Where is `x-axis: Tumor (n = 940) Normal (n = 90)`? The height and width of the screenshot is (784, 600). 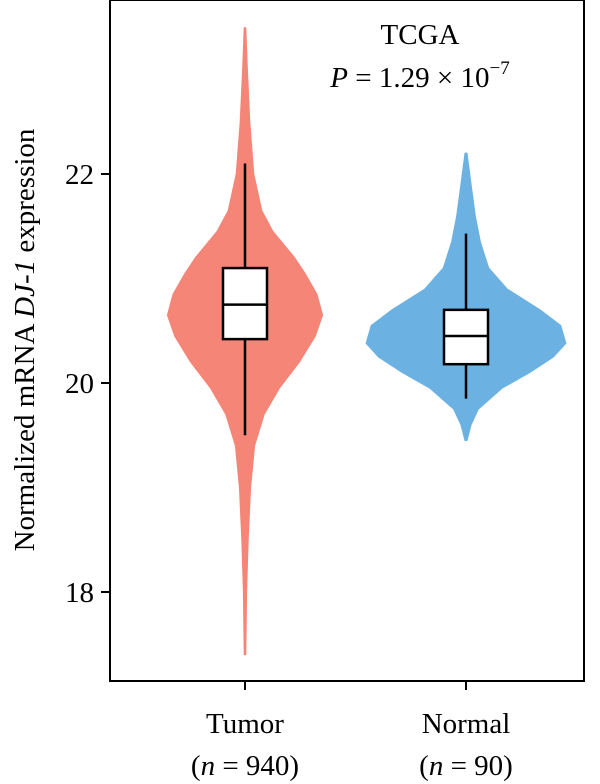
x-axis: Tumor (n = 940) Normal (n = 90) is located at coordinates (352, 731).